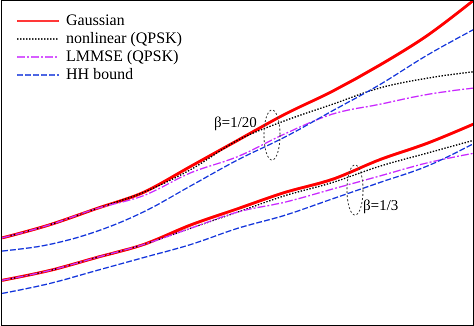 This screenshot has height=326, width=474. I want to click on legend-label: Gaussian, so click(95, 21).